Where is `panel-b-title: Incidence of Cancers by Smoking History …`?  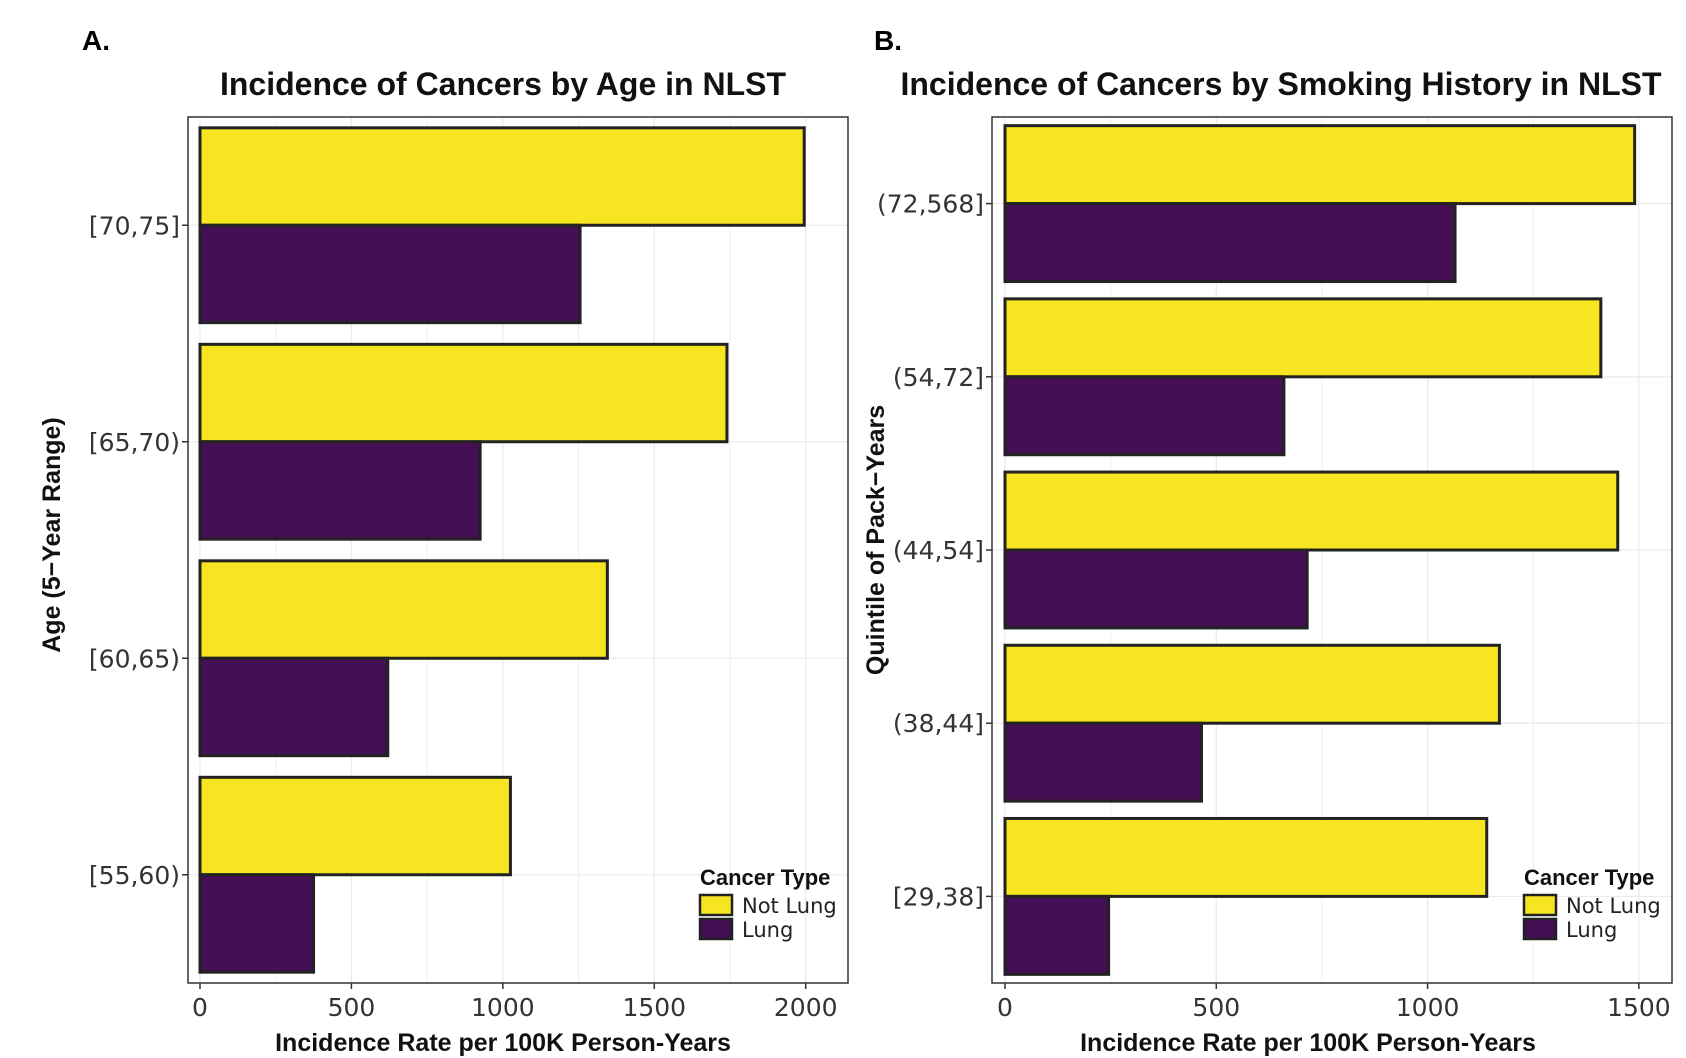 panel-b-title: Incidence of Cancers by Smoking History … is located at coordinates (1281, 84).